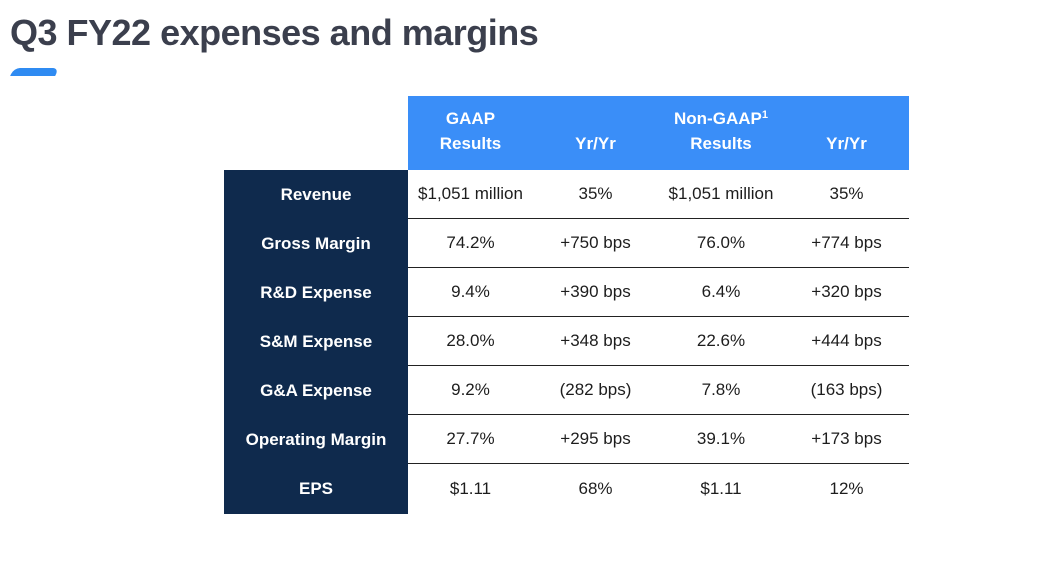 This screenshot has height=568, width=1055. What do you see at coordinates (595, 242) in the screenshot?
I see `table-cell: +750 bps` at bounding box center [595, 242].